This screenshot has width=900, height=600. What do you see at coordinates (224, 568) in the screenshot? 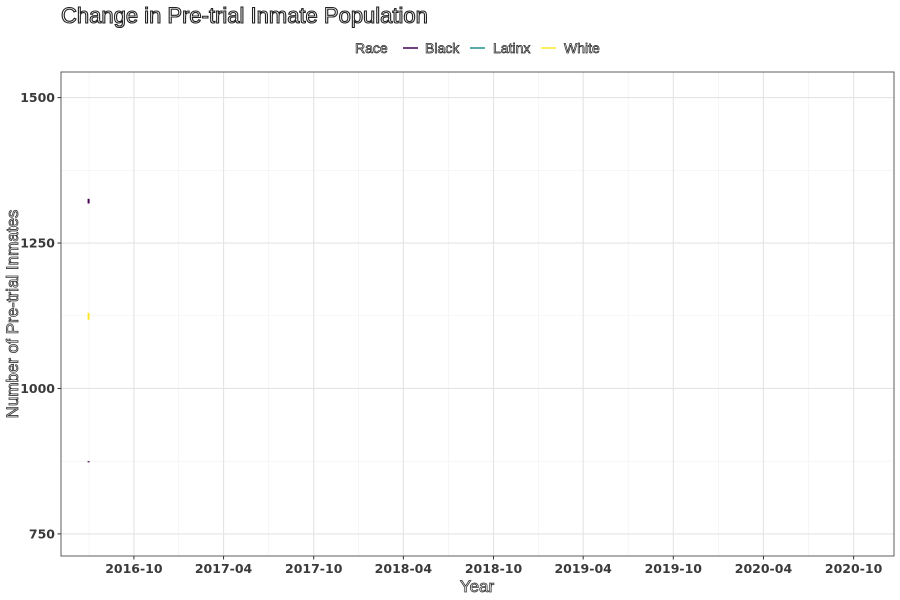
I see `x-tick-label: 2017-04` at bounding box center [224, 568].